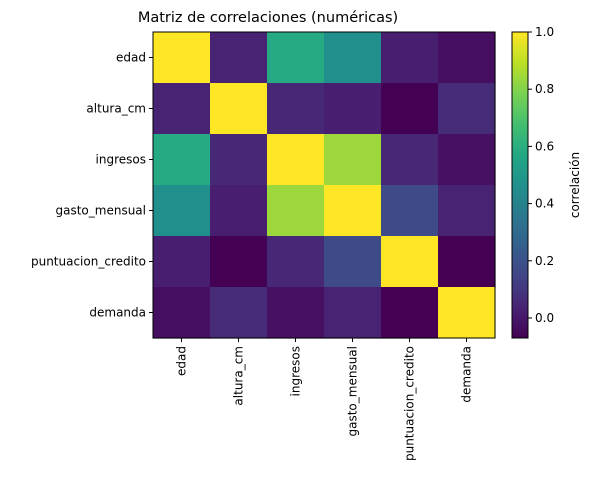  I want to click on heatmap-cell-demanda-puntuacion-credito, so click(410, 313).